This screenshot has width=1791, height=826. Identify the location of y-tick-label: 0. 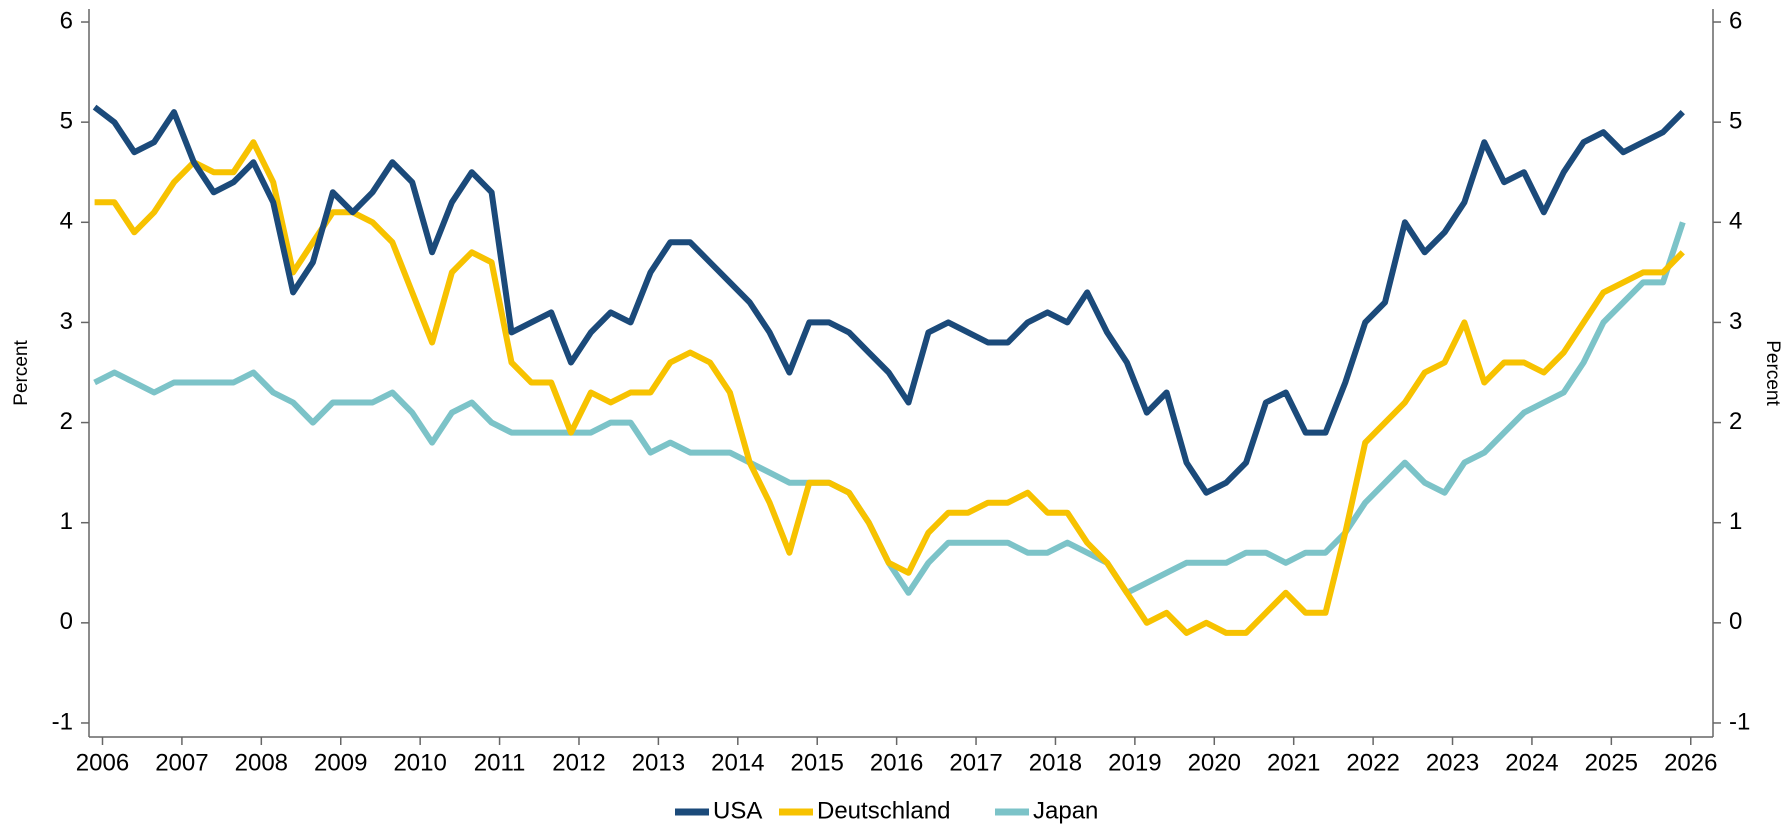
(66, 621).